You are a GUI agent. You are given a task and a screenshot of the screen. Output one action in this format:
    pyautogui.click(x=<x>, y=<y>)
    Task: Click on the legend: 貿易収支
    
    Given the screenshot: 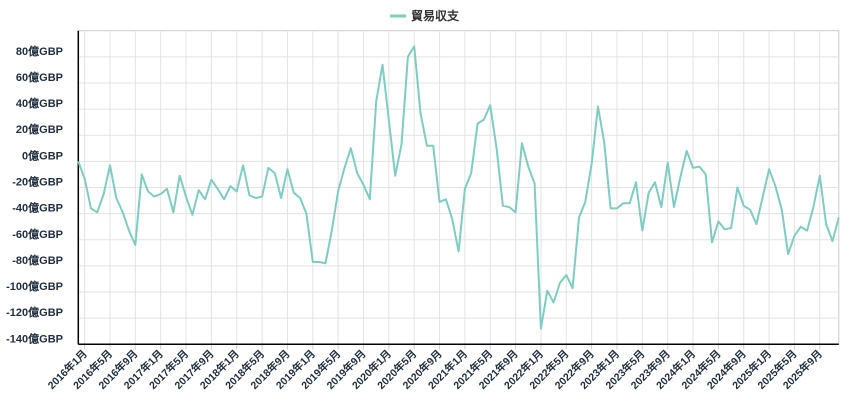 What is the action you would take?
    pyautogui.click(x=425, y=15)
    